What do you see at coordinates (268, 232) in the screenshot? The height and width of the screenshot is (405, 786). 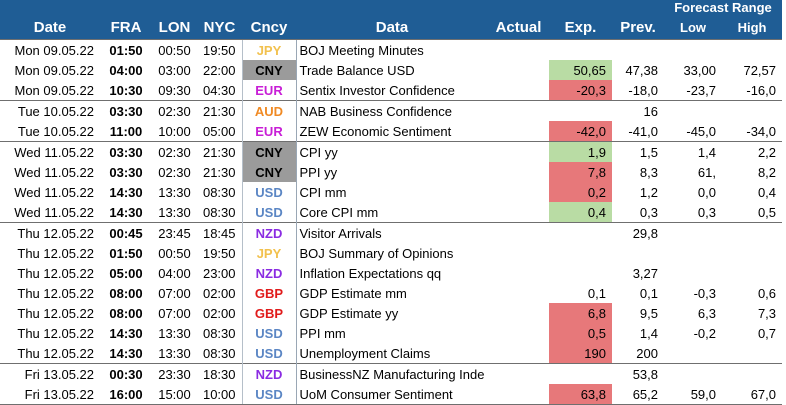 I see `currency-cell: NZD` at bounding box center [268, 232].